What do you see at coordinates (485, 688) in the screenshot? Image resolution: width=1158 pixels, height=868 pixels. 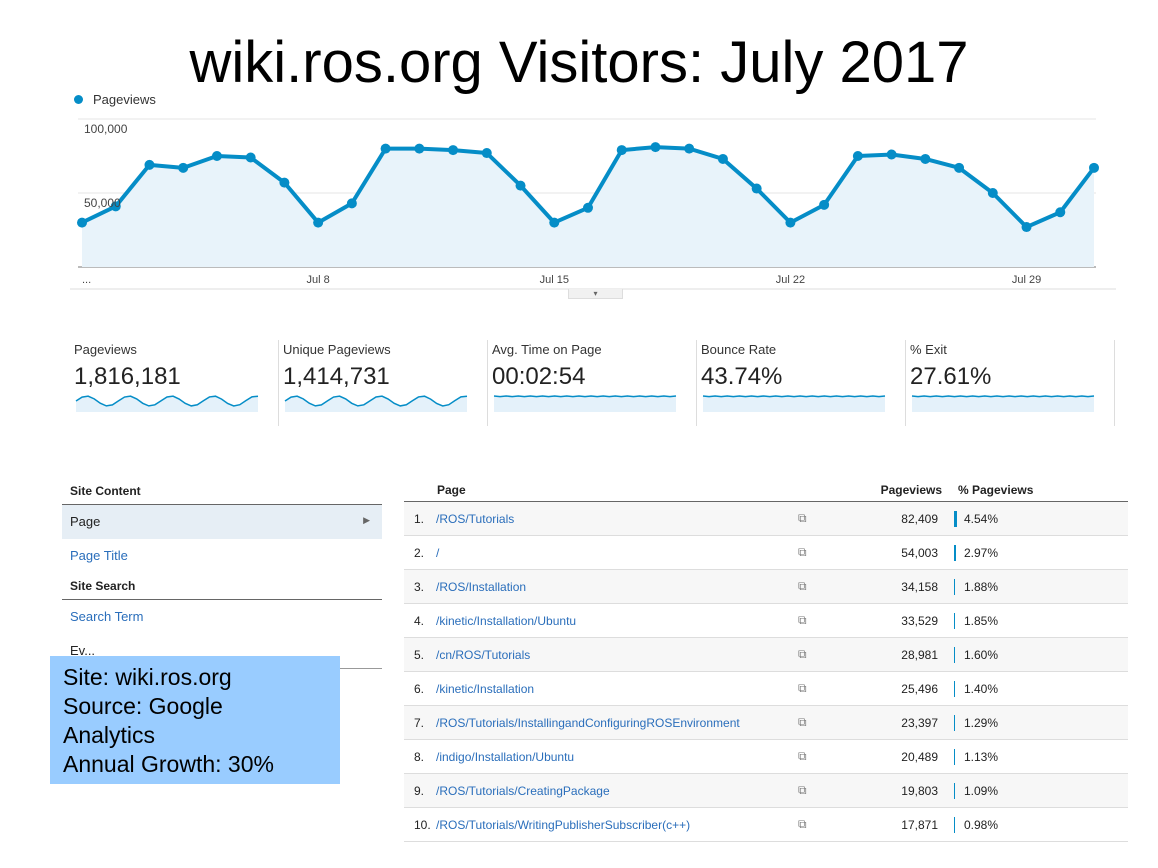 I see `page-link: /kinetic/Installation` at bounding box center [485, 688].